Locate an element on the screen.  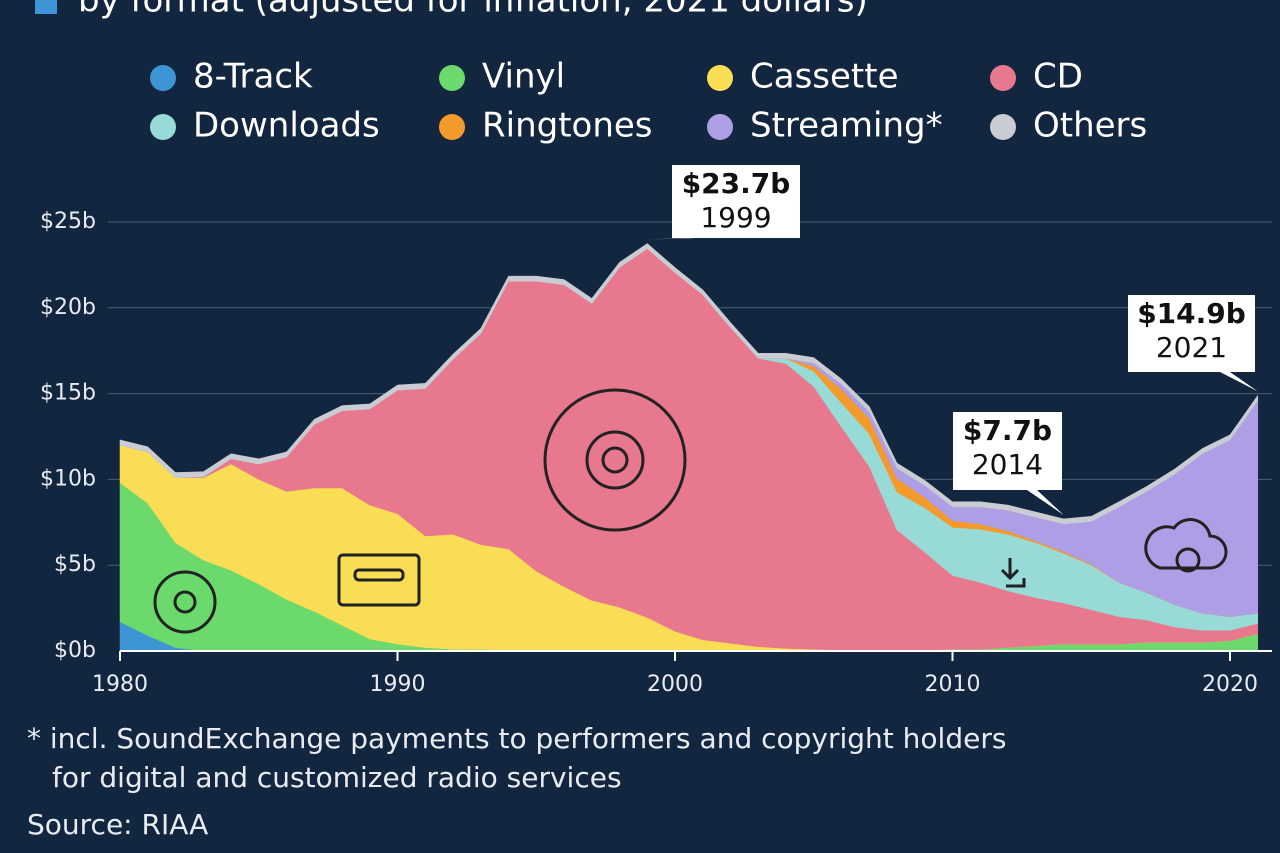
legend-label: Downloads is located at coordinates (286, 126).